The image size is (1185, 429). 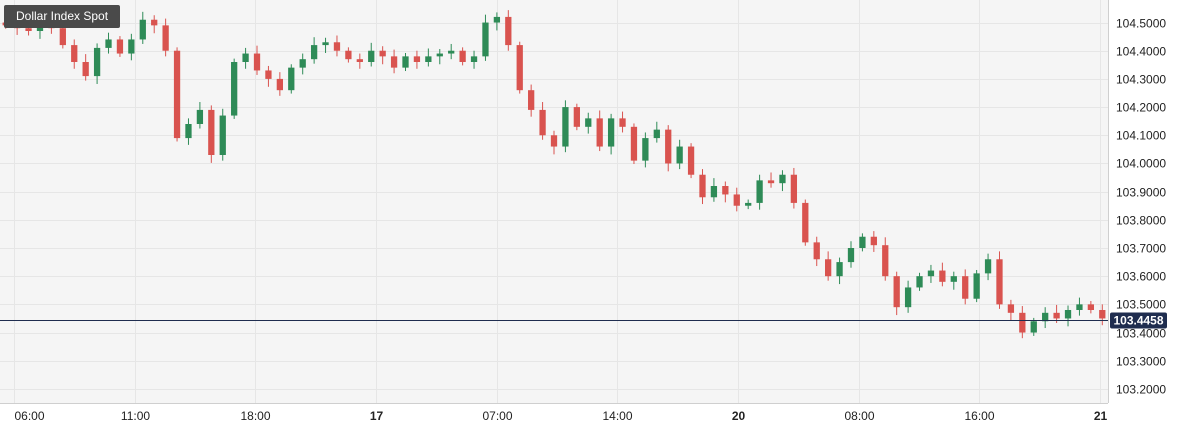 What do you see at coordinates (255, 416) in the screenshot?
I see `x-tick-label: 18:00` at bounding box center [255, 416].